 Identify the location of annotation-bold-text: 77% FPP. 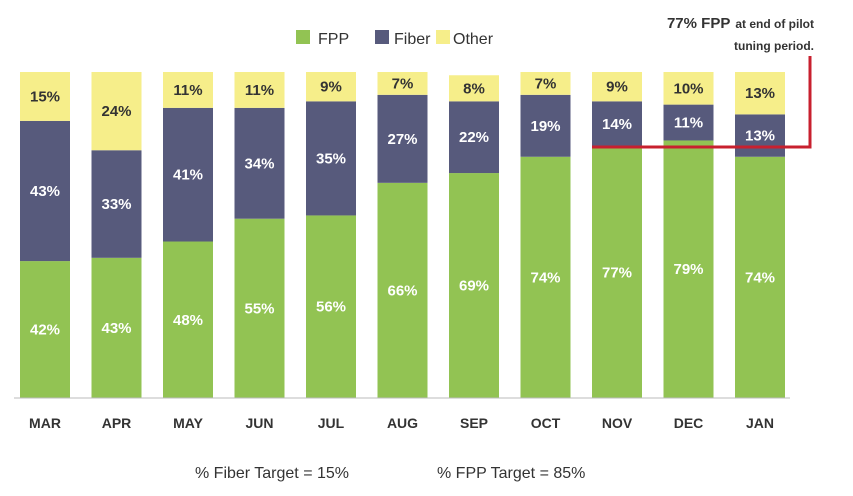
(698, 23).